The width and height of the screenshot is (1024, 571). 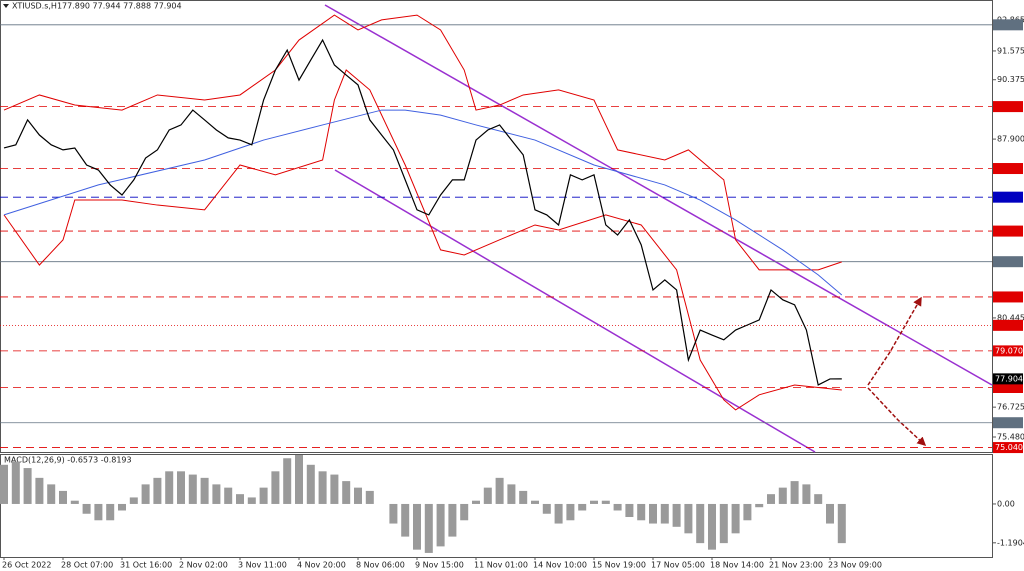 What do you see at coordinates (380, 565) in the screenshot?
I see `x-tick-label: 8 Nov 06:00` at bounding box center [380, 565].